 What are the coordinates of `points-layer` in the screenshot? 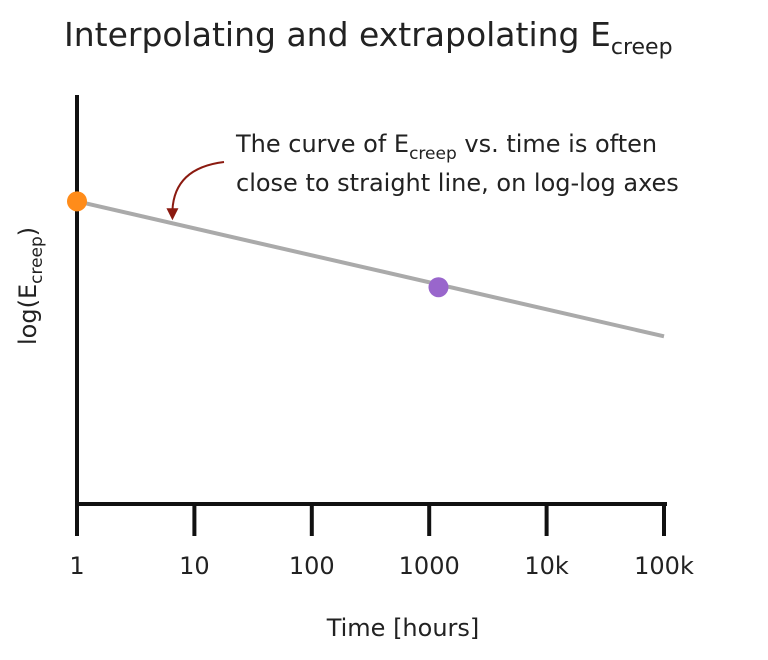 It's located at (258, 244).